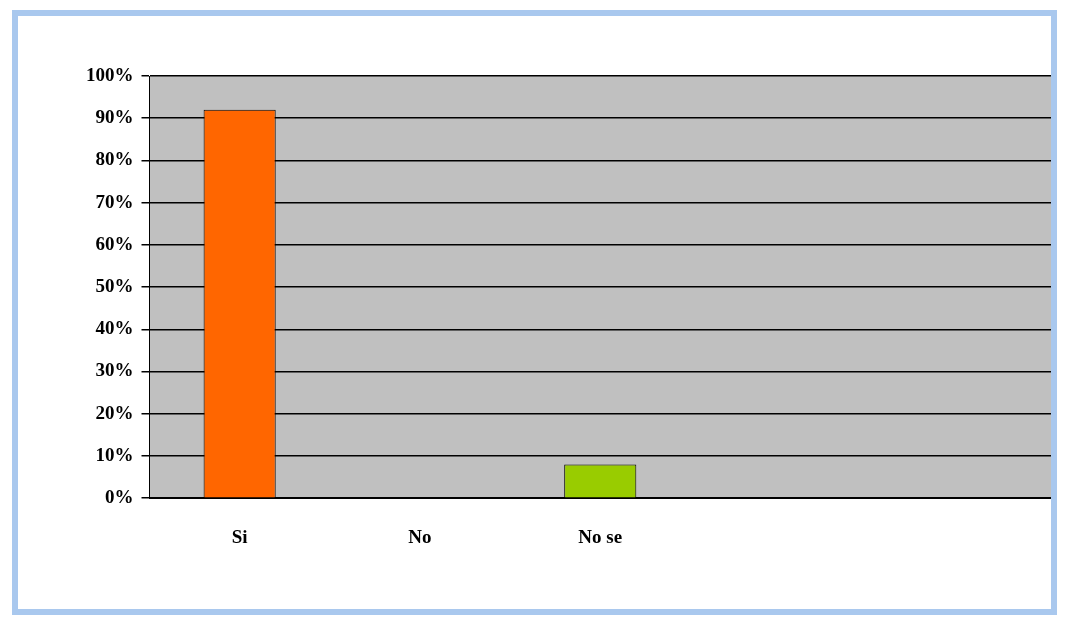 This screenshot has height=633, width=1079. Describe the element at coordinates (114, 159) in the screenshot. I see `y-tick-label: 80%` at that location.